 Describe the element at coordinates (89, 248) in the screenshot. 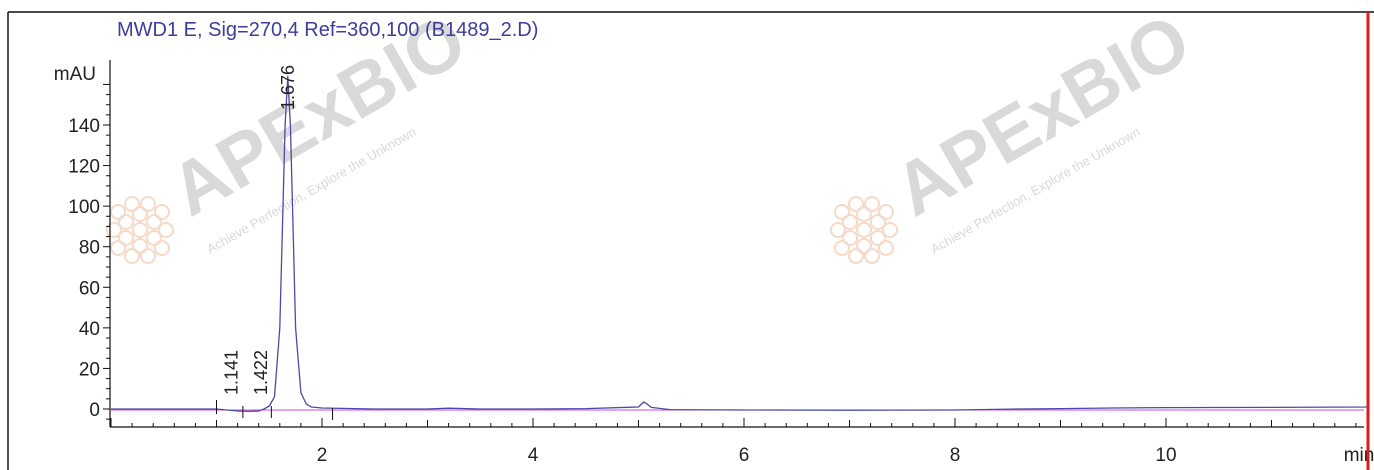

I see `y-tick-label: 80` at that location.